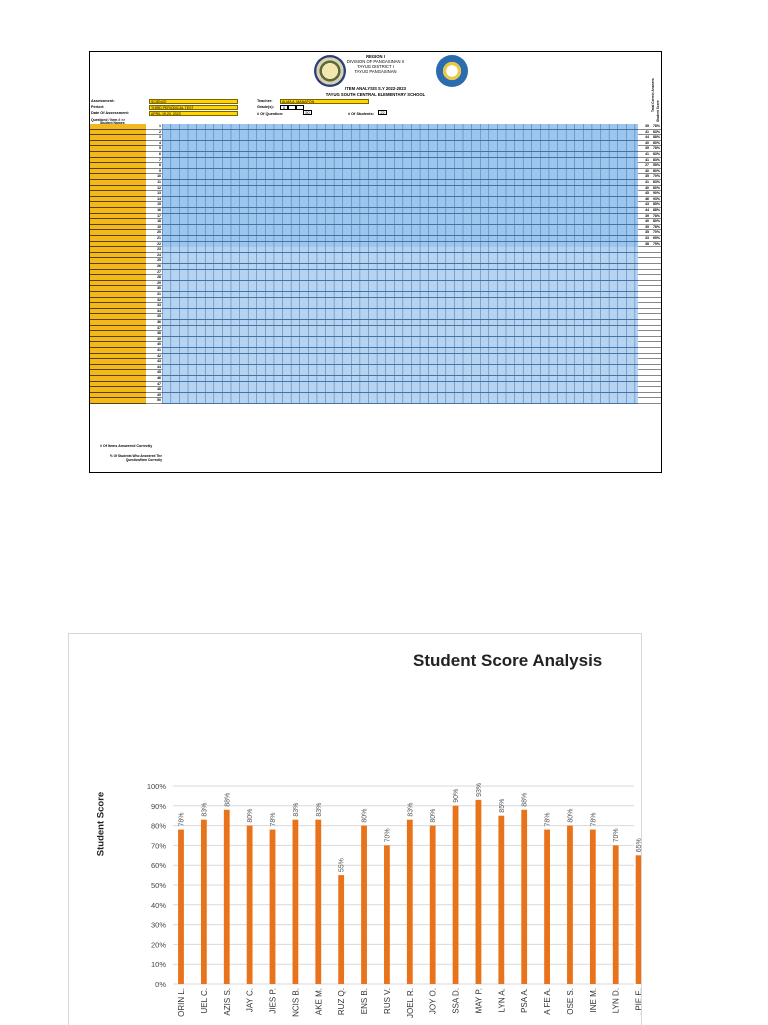 The width and height of the screenshot is (768, 1025). I want to click on total-correct-cell: 27, so click(644, 166).